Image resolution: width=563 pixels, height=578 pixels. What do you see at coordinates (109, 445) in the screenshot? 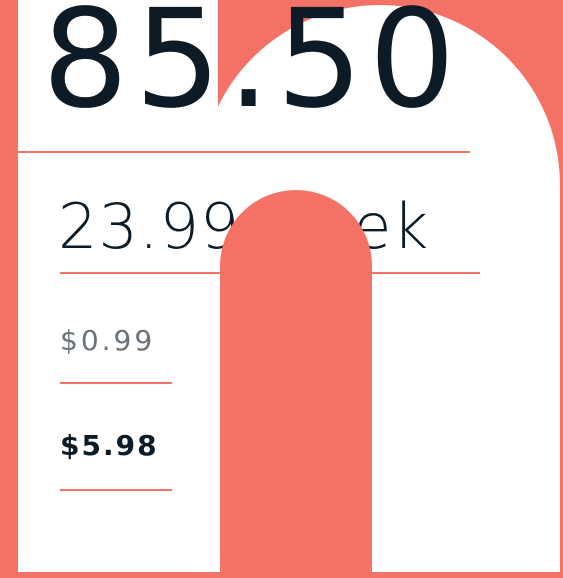
I see `price-option: $5.98` at bounding box center [109, 445].